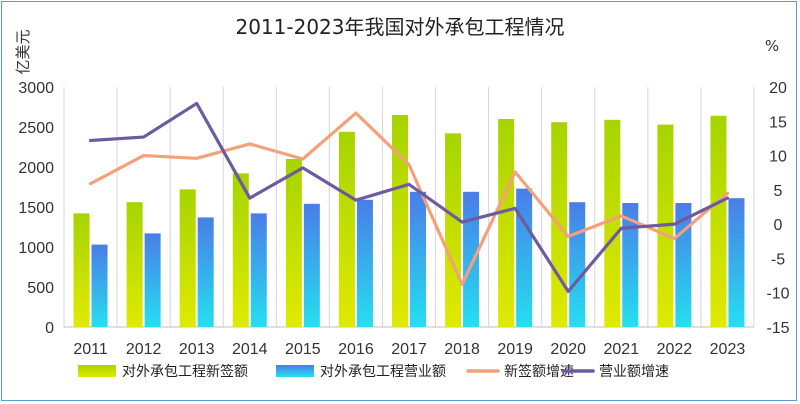 The width and height of the screenshot is (800, 404). What do you see at coordinates (23, 51) in the screenshot?
I see `left-axis-unit: 亿美元` at bounding box center [23, 51].